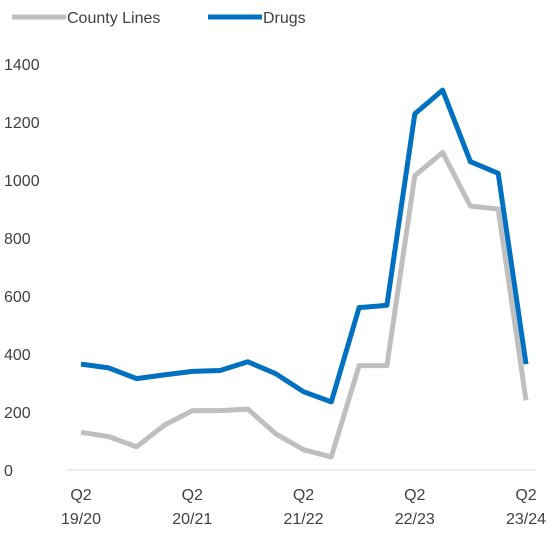 The image size is (552, 533). I want to click on y-tick-label: 0, so click(8, 471).